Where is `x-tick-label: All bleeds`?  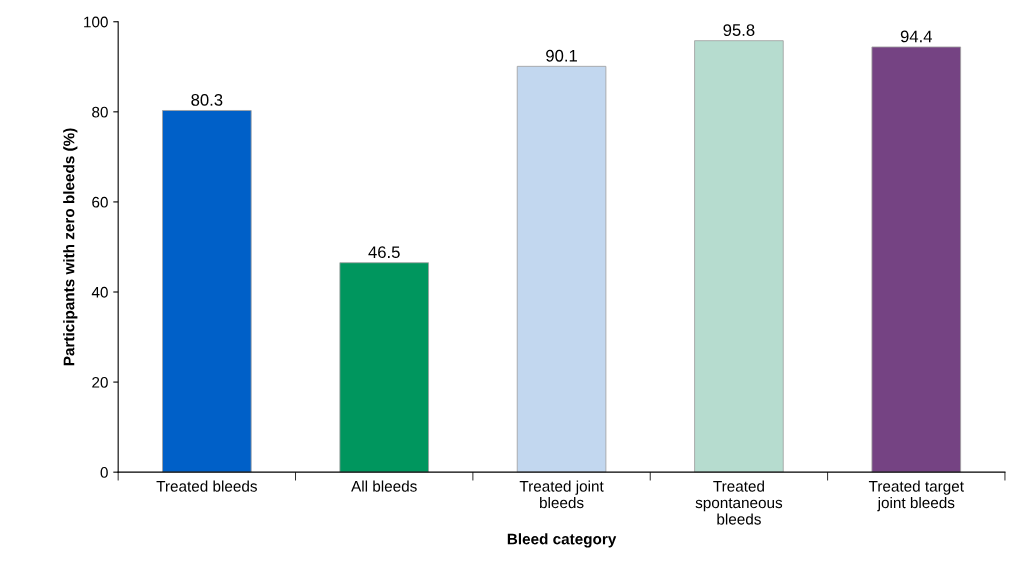 x-tick-label: All bleeds is located at coordinates (384, 486).